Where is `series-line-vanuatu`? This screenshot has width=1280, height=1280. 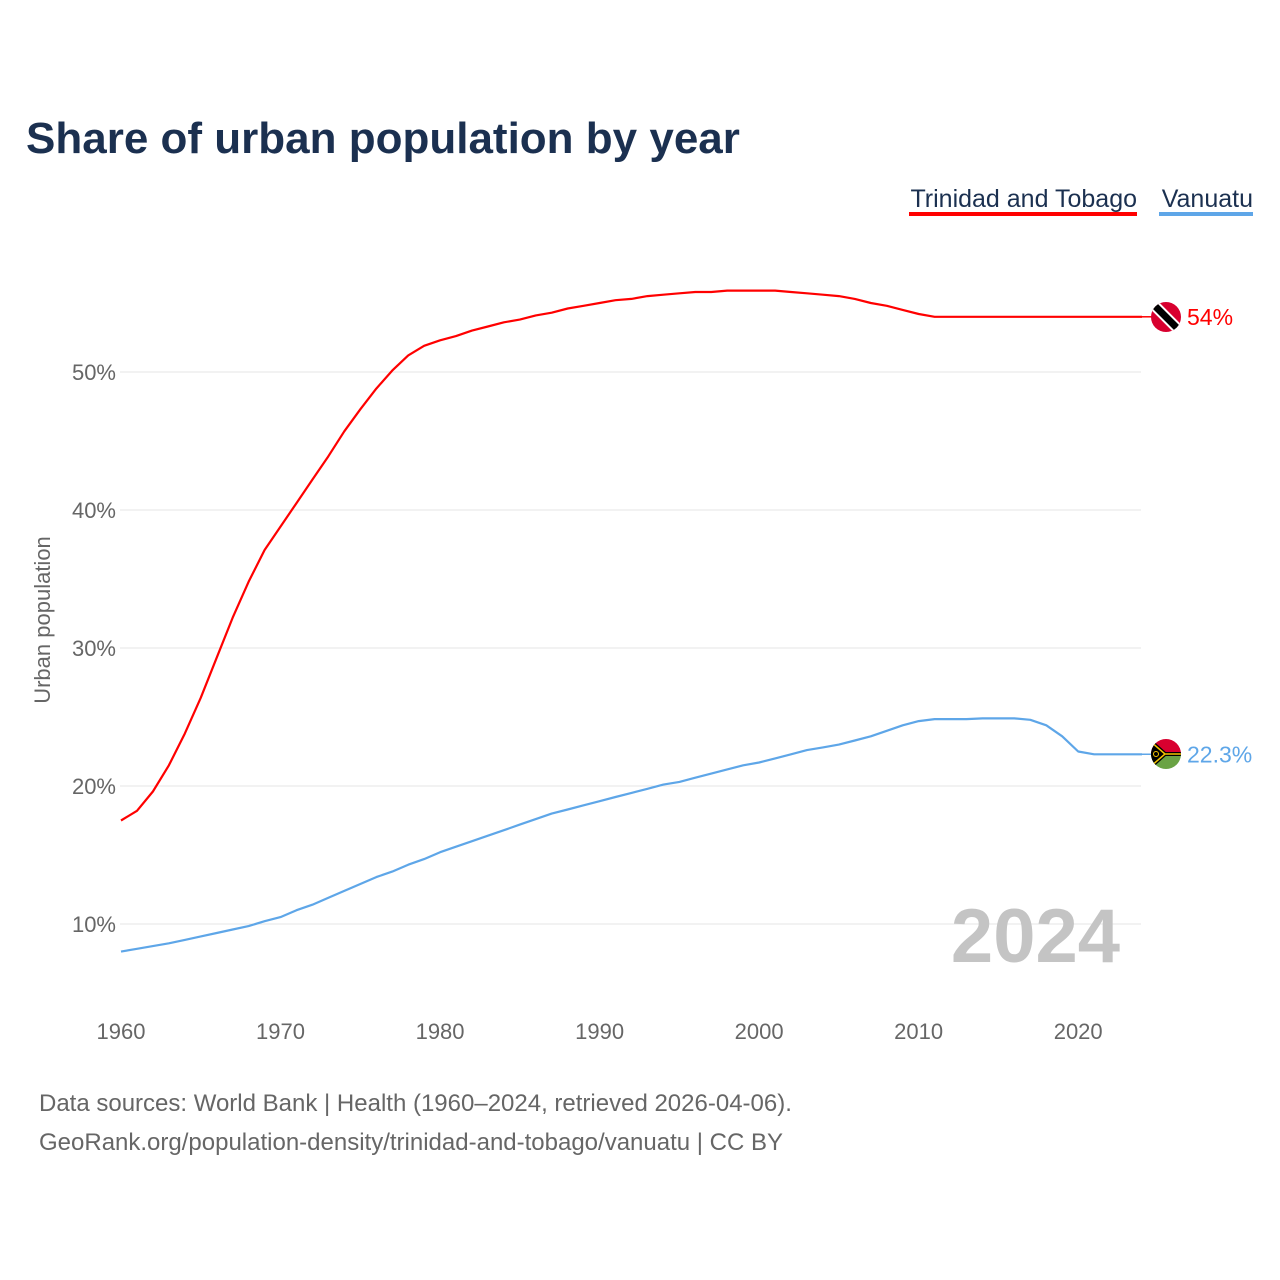
series-line-vanuatu is located at coordinates (631, 835).